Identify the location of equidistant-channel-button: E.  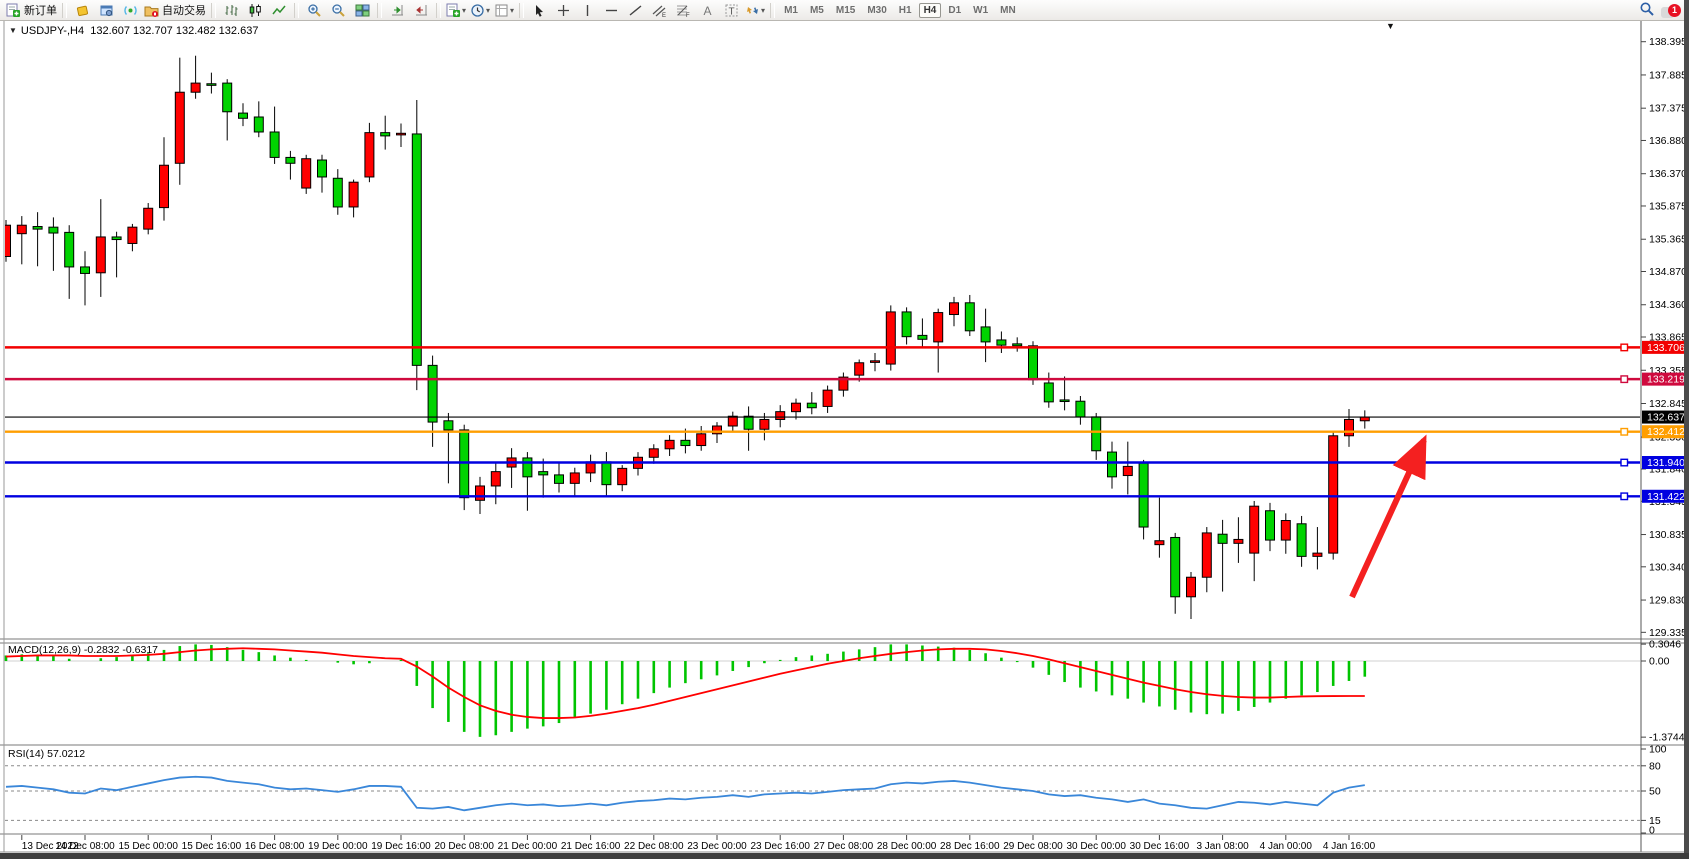
(659, 10).